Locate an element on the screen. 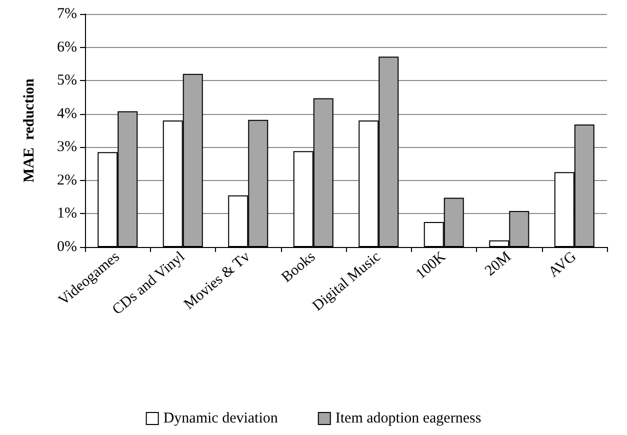 The image size is (627, 435). y-tick-label: 4% is located at coordinates (67, 114).